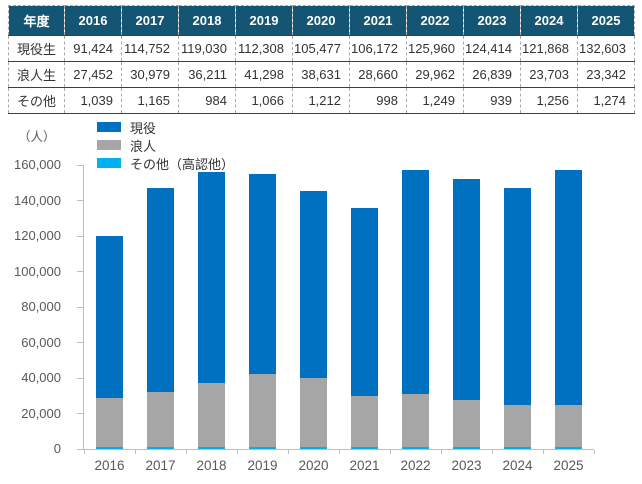 The width and height of the screenshot is (642, 484). Describe the element at coordinates (41, 377) in the screenshot. I see `y-axis-tick-label: 40,000` at that location.